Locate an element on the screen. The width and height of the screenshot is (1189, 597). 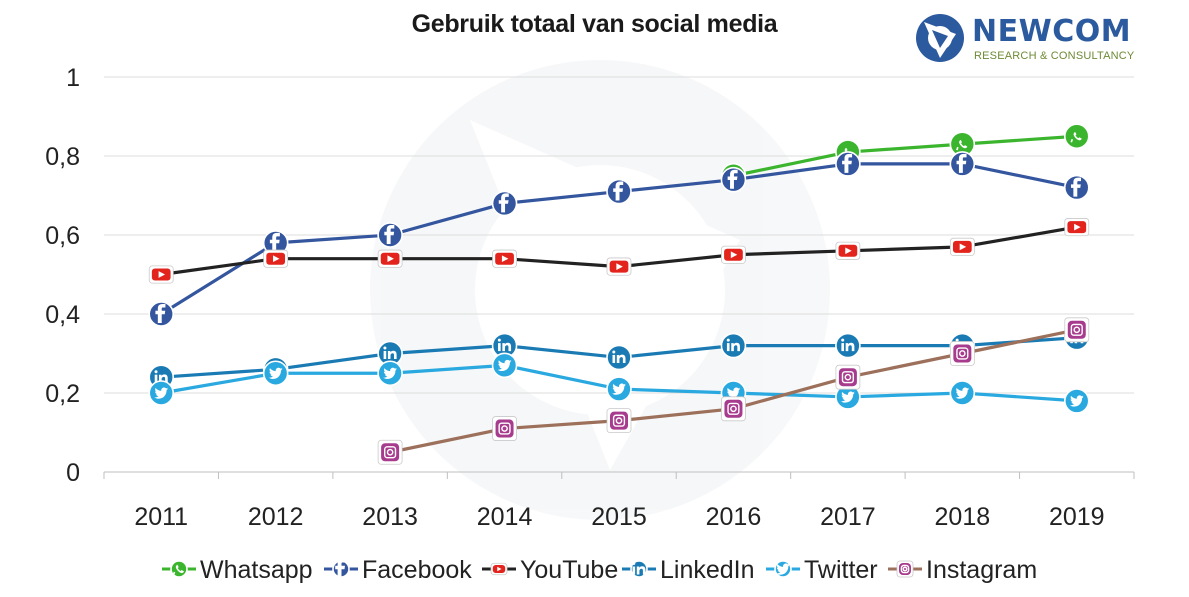
x-tick-label: 2017 is located at coordinates (848, 517).